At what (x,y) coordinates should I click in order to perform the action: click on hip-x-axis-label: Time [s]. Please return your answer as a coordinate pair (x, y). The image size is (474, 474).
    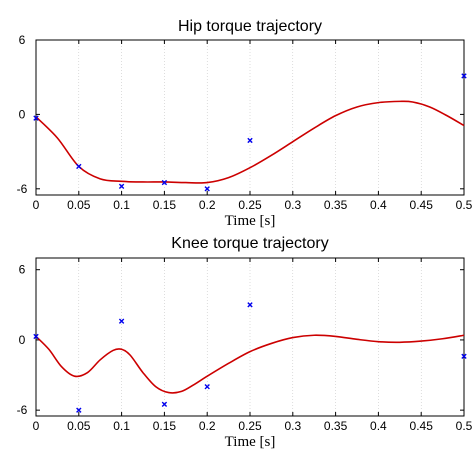
    Looking at the image, I should click on (250, 221).